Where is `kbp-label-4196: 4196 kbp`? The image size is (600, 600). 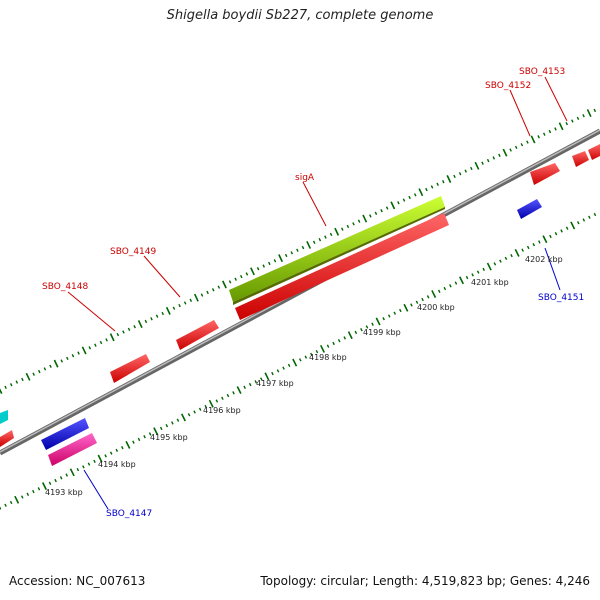
kbp-label-4196: 4196 kbp is located at coordinates (222, 410).